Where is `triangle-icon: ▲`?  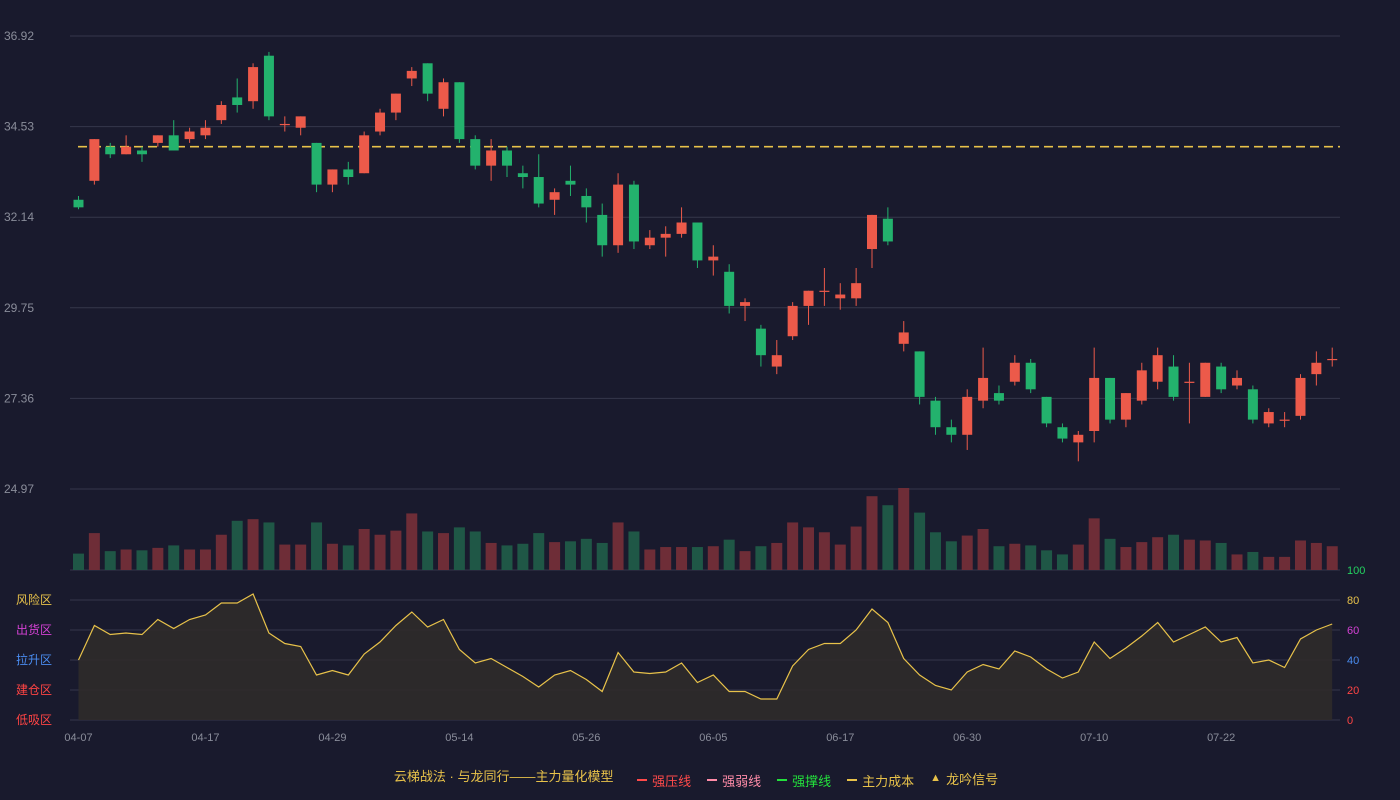 triangle-icon: ▲ is located at coordinates (936, 778).